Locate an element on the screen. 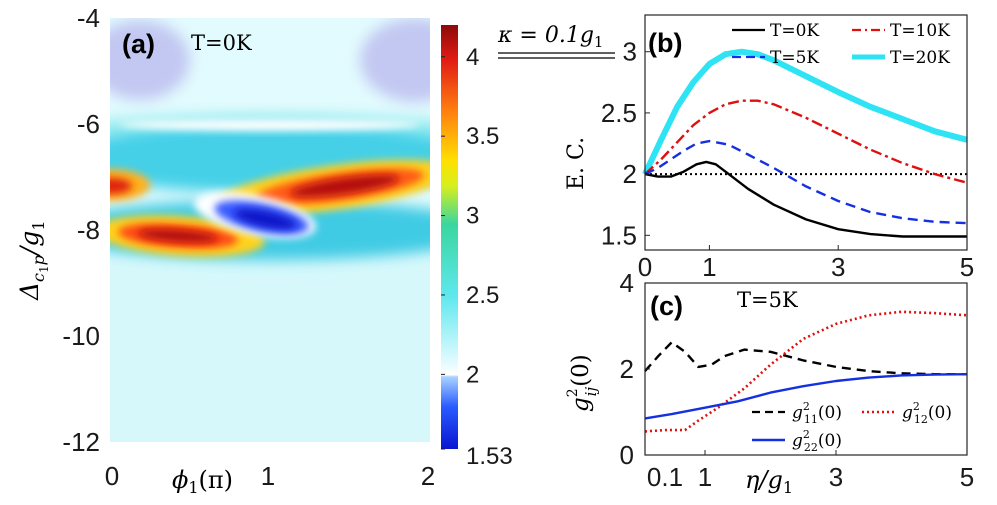  panel-c-xtick: 1 is located at coordinates (705, 477).